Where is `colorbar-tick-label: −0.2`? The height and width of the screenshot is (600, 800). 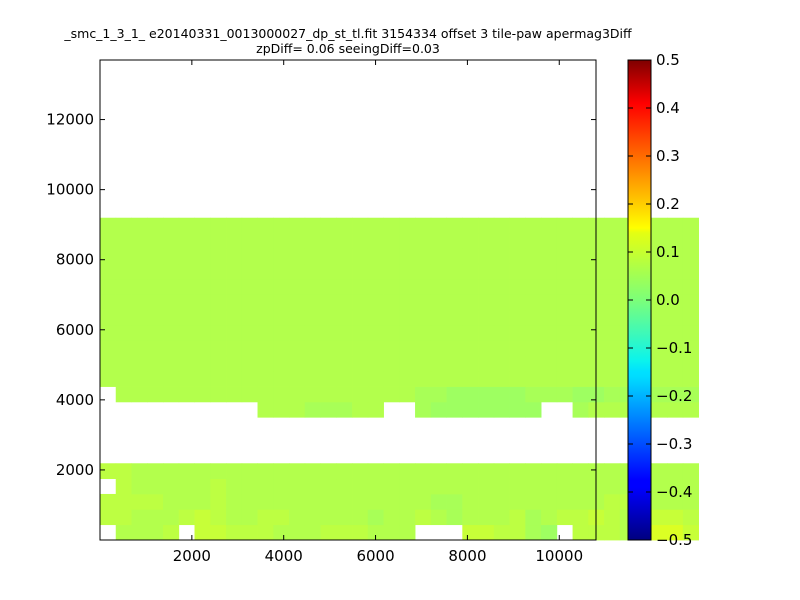 colorbar-tick-label: −0.2 is located at coordinates (674, 396).